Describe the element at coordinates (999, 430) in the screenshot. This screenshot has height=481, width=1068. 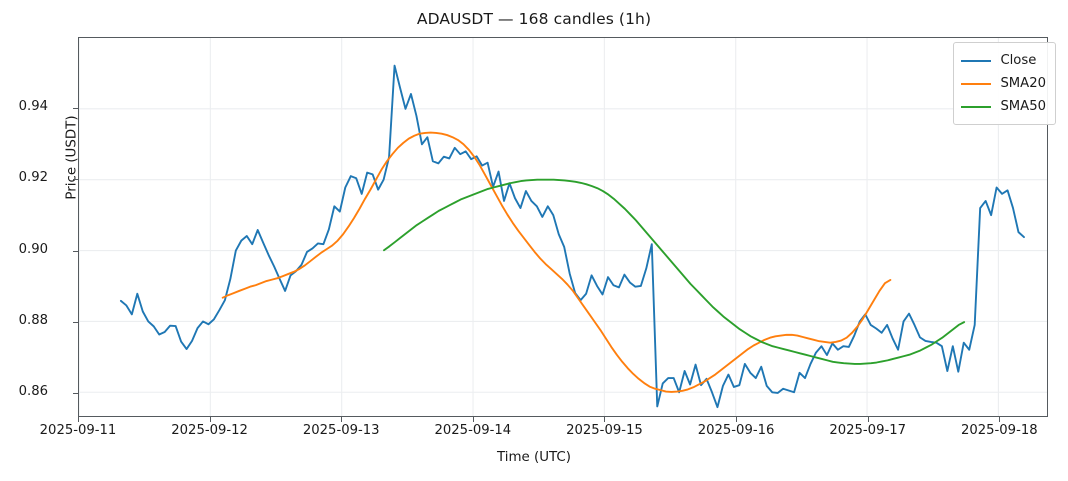
I see `x-tick-label: 2025-09-18` at that location.